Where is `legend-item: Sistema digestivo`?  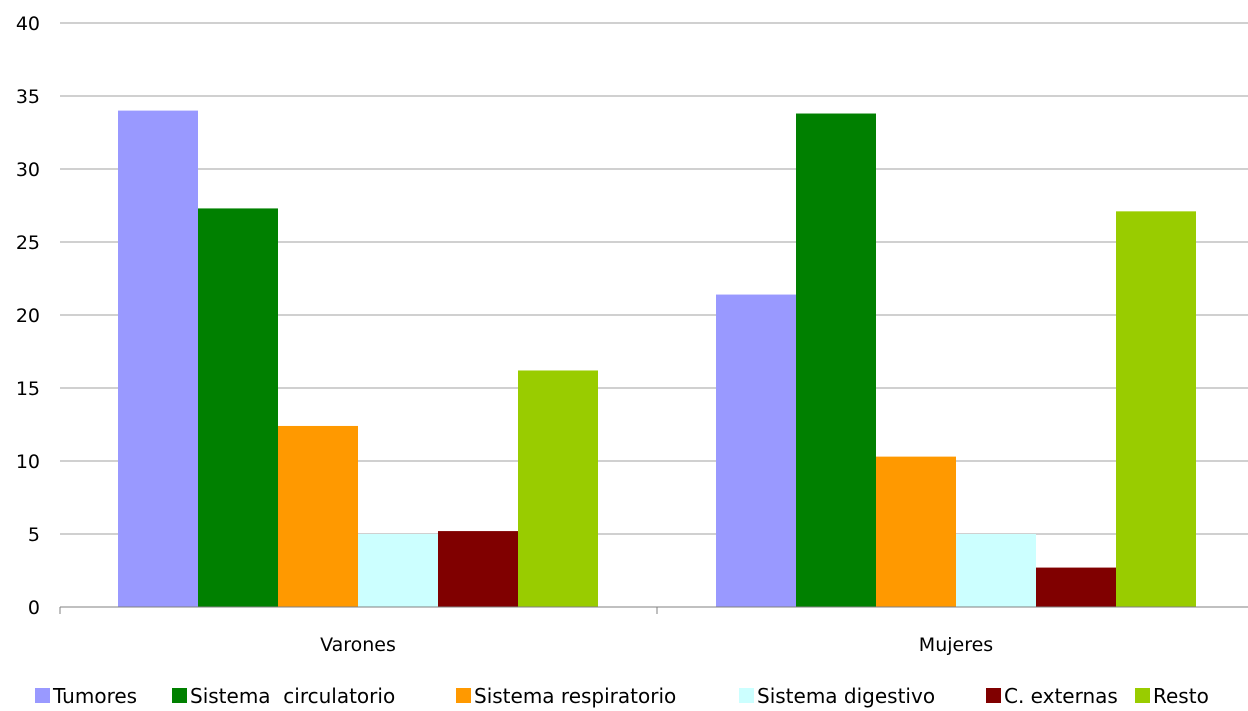 legend-item: Sistema digestivo is located at coordinates (837, 696).